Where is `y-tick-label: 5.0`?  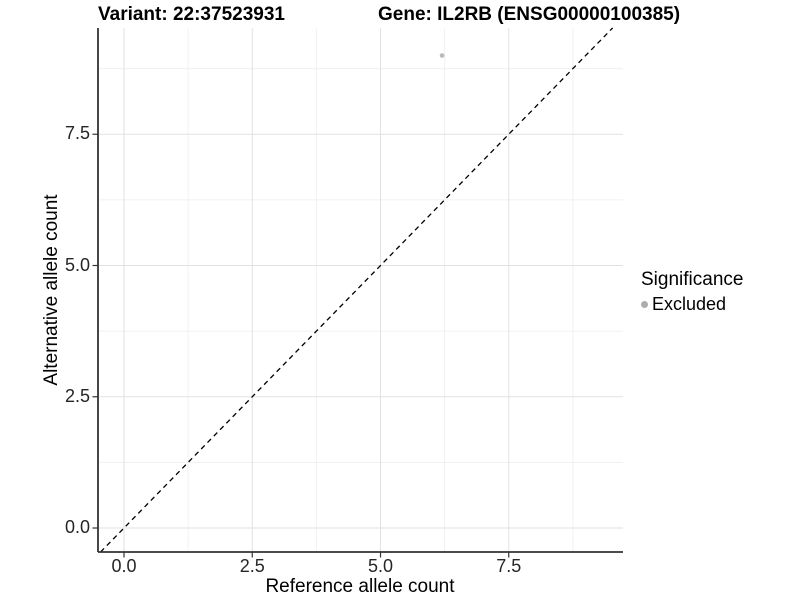 y-tick-label: 5.0 is located at coordinates (77, 264).